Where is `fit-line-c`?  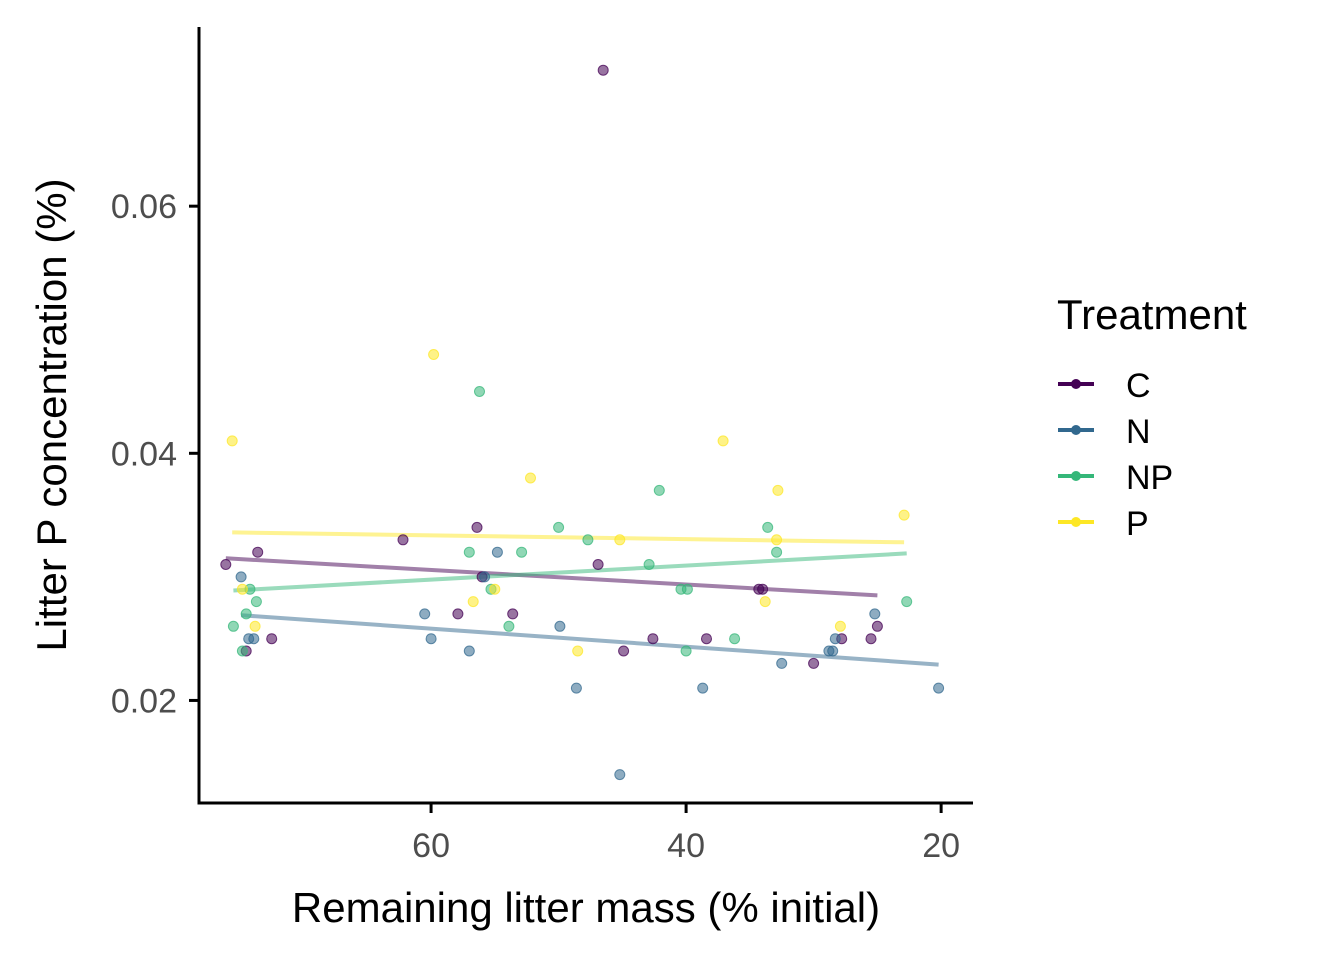
fit-line-c is located at coordinates (551, 577).